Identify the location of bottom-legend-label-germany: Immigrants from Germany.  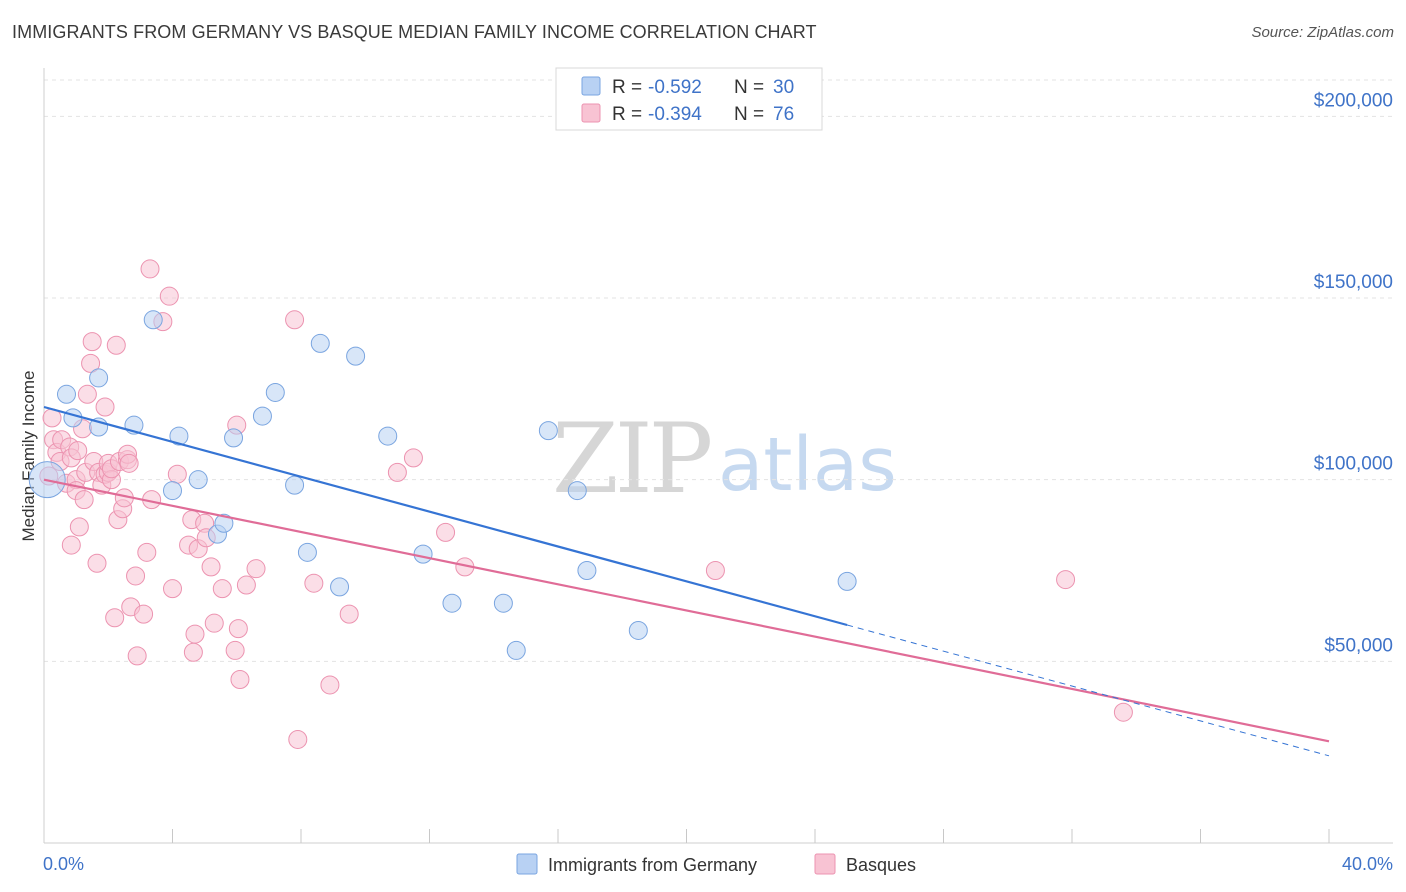
(652, 865).